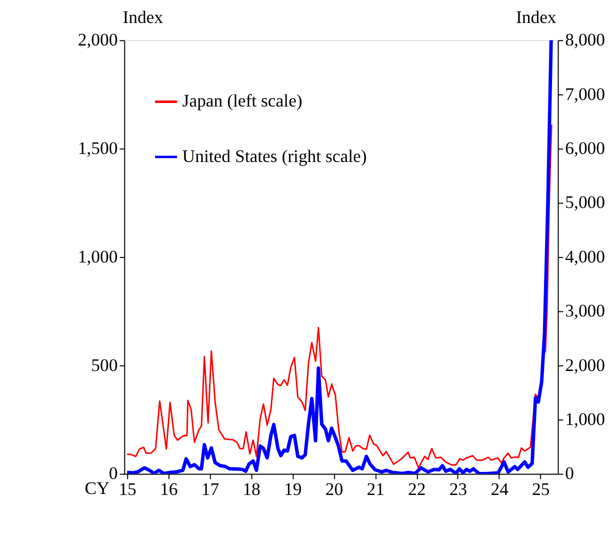 Image resolution: width=610 pixels, height=536 pixels. I want to click on x-tick-label: 20, so click(334, 488).